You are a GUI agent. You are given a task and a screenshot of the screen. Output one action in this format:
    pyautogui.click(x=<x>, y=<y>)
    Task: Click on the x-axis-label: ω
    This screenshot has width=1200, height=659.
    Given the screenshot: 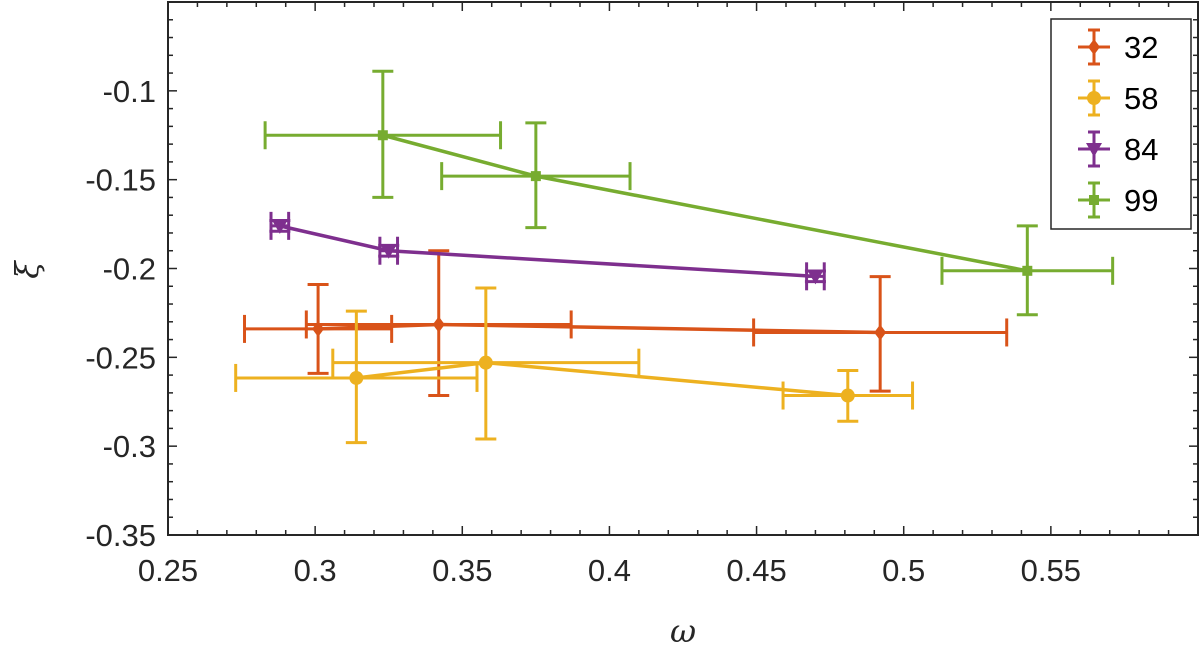 What is the action you would take?
    pyautogui.click(x=683, y=631)
    